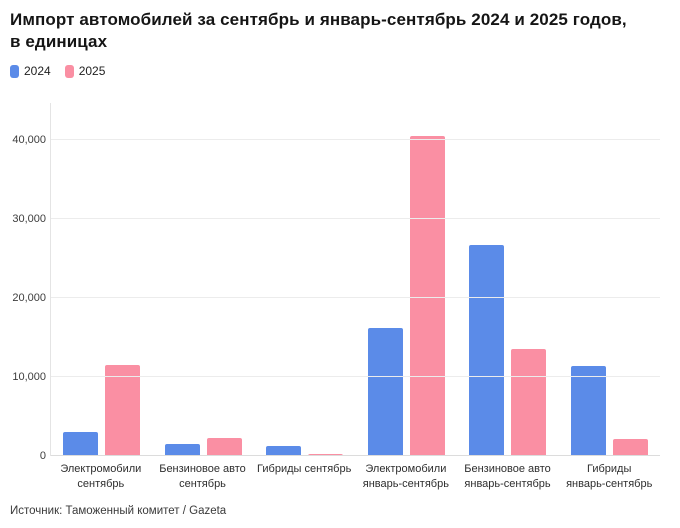 This screenshot has height=528, width=680. What do you see at coordinates (405, 477) in the screenshot?
I see `x-axis-label-4: Электромобили январь-сентябрь` at bounding box center [405, 477].